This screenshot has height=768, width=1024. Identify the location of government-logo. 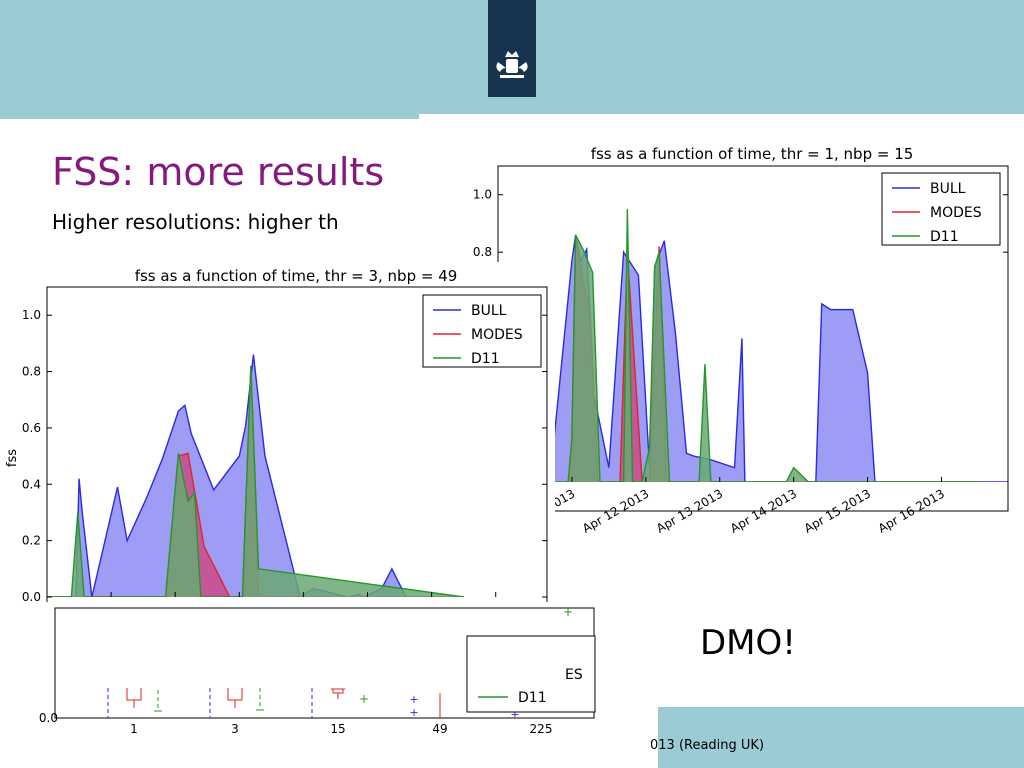
(512, 48).